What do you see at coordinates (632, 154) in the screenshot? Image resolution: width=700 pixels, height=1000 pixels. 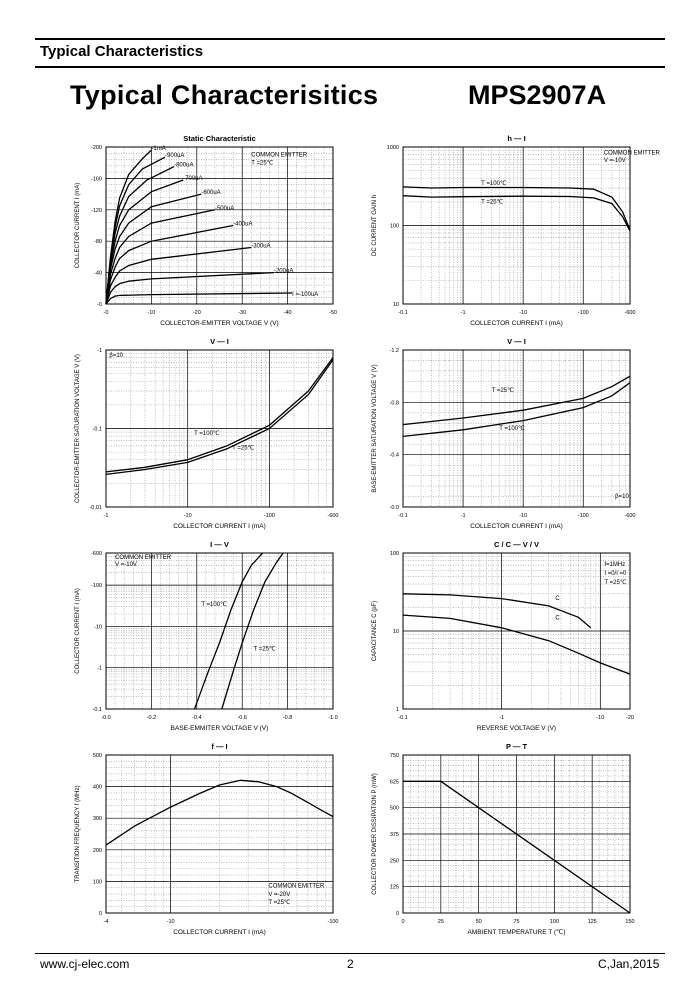 I see `chart-annotation: COMMON EMITTER` at bounding box center [632, 154].